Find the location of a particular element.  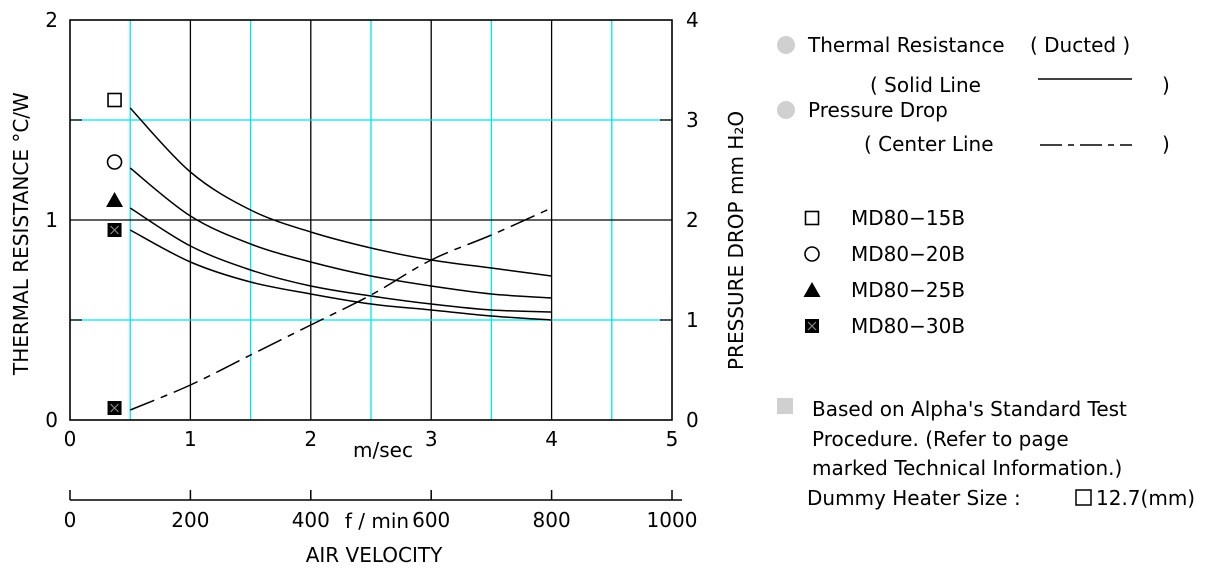

x-tick-label: 5 is located at coordinates (672, 439).